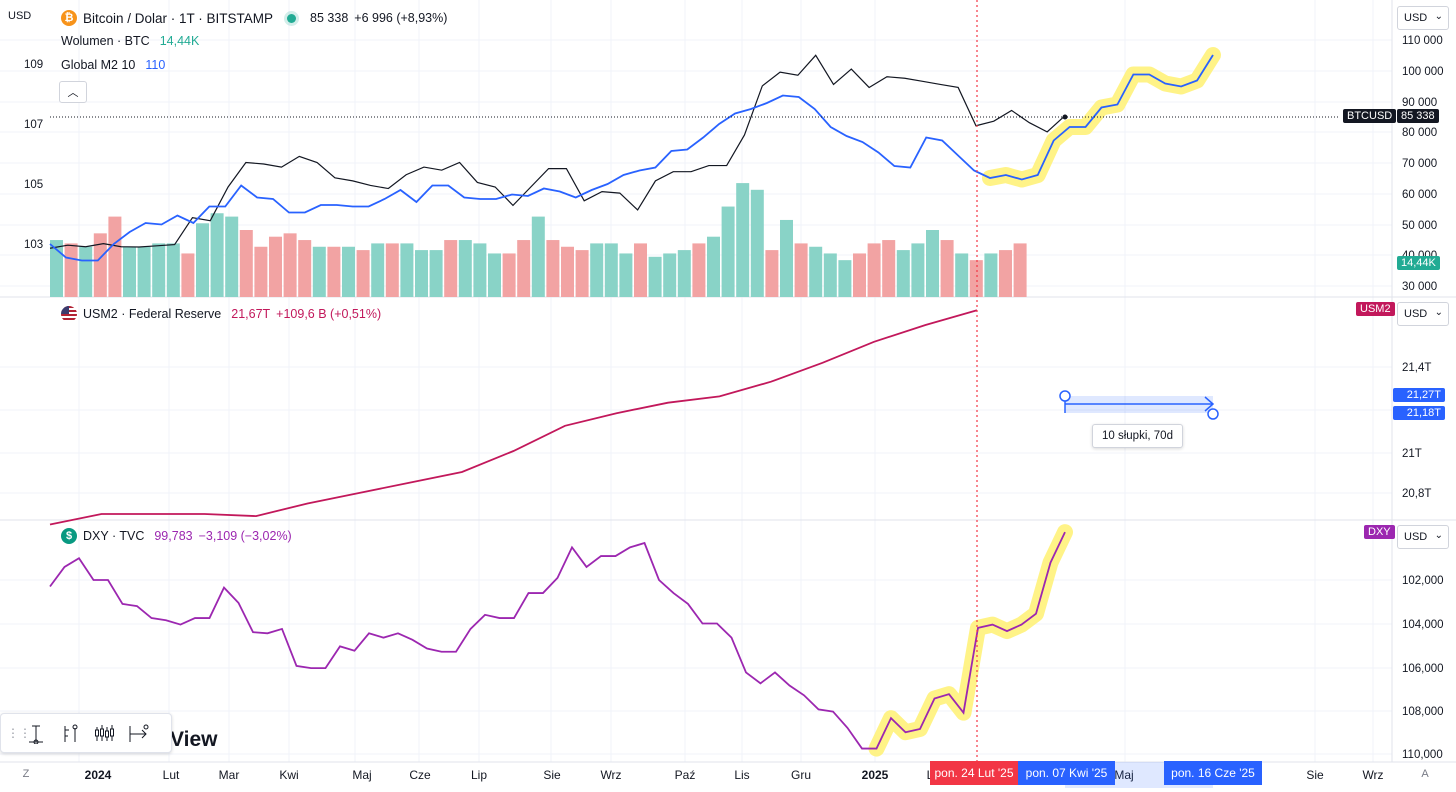 This screenshot has height=792, width=1456. What do you see at coordinates (69, 314) in the screenshot?
I see `us-flag-icon` at bounding box center [69, 314].